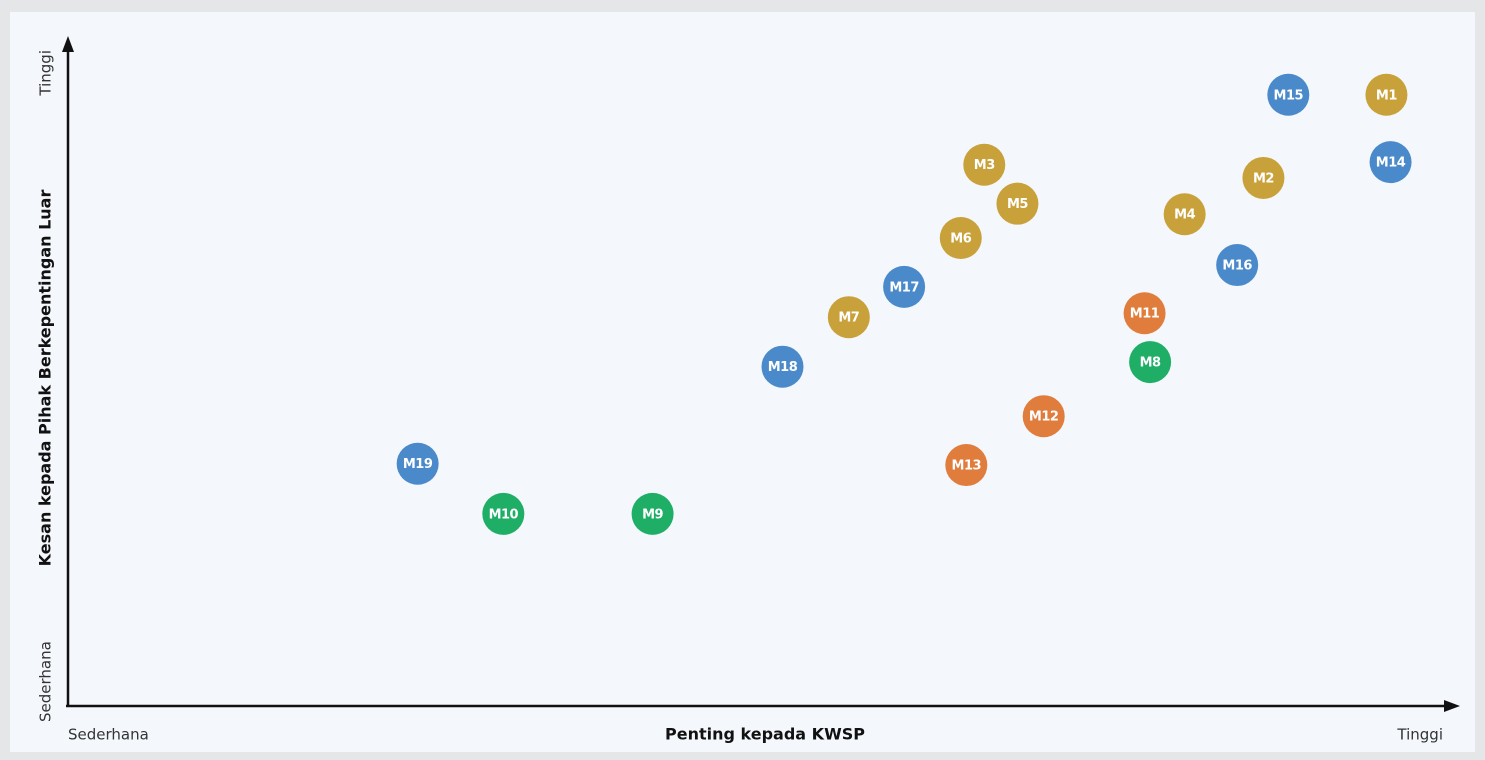  I want to click on point-label: M14, so click(1391, 163).